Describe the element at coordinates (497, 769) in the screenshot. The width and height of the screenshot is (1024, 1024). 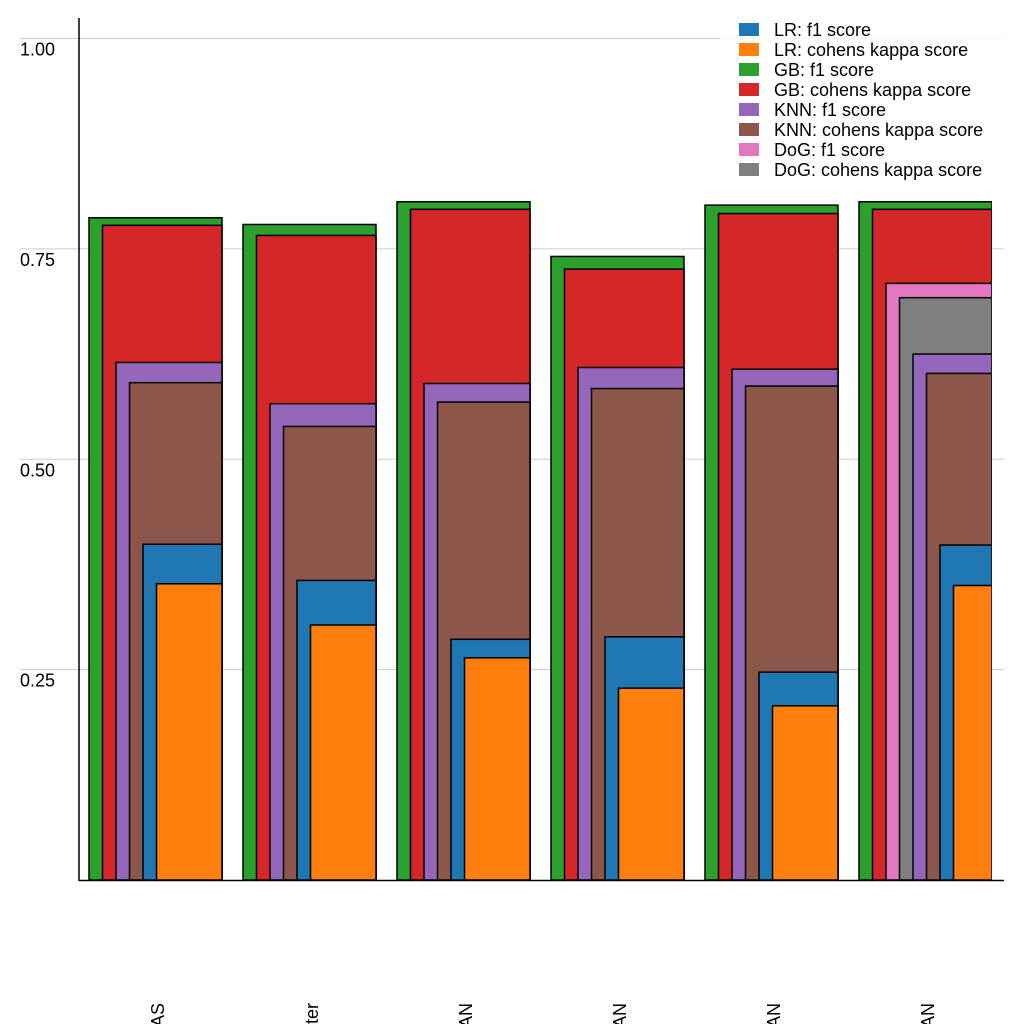
I see `bar-gan-lr-cohens-kappa-score` at that location.